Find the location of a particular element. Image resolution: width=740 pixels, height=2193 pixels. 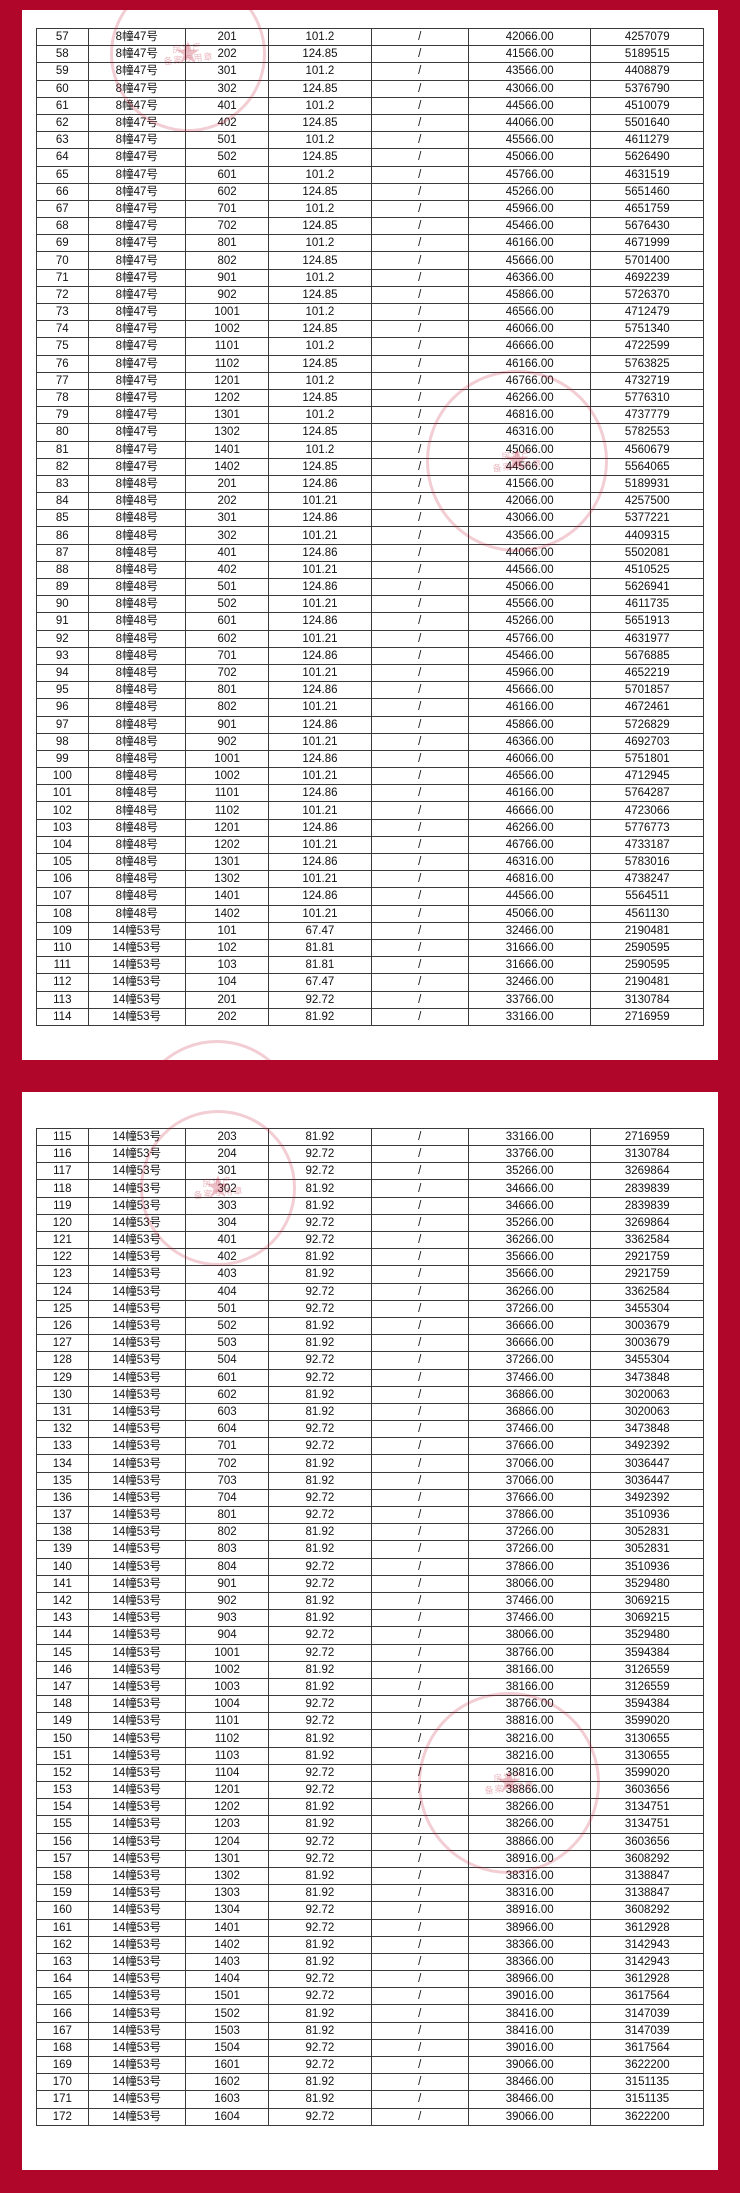

table-row: 66 8幢47号 602 124.85/45266.00 5651460 is located at coordinates (370, 191).